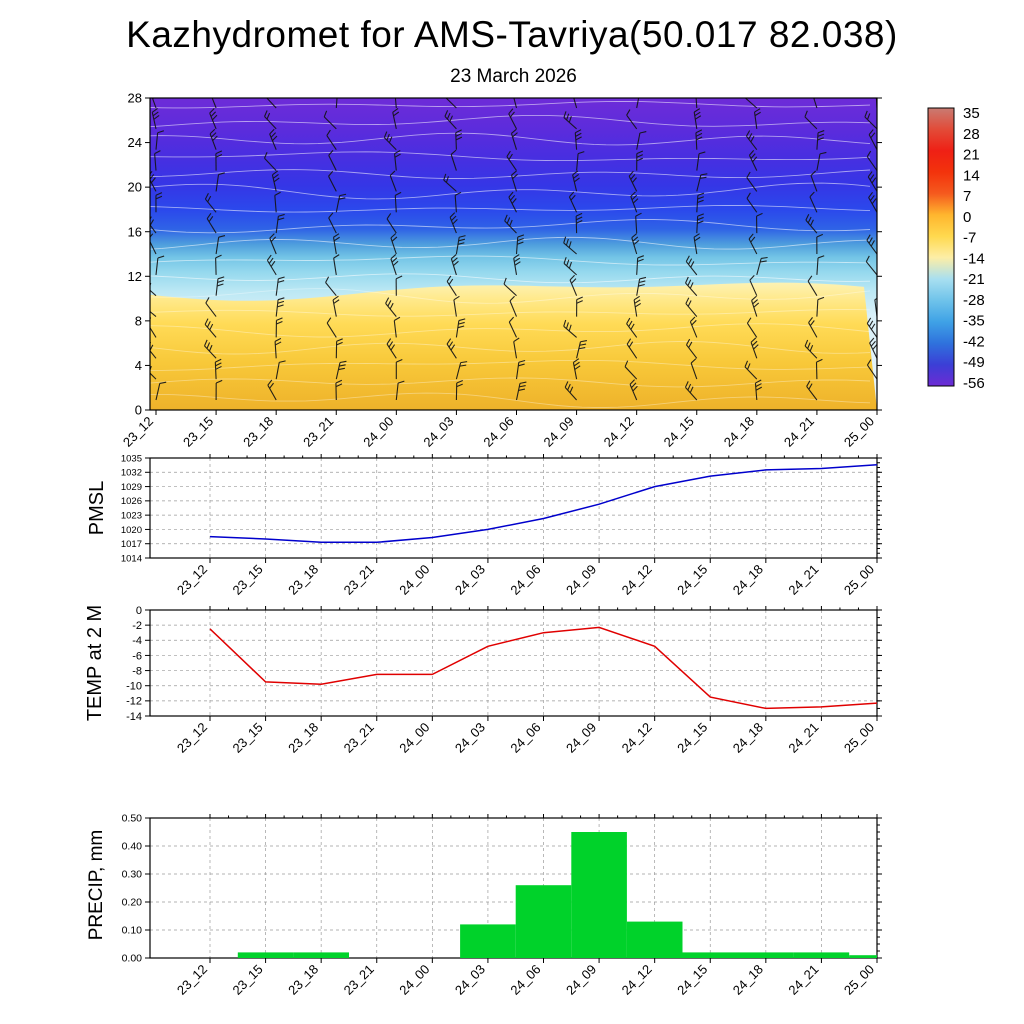 This screenshot has height=1024, width=1024. Describe the element at coordinates (132, 875) in the screenshot. I see `svg-text: 0.30` at that location.